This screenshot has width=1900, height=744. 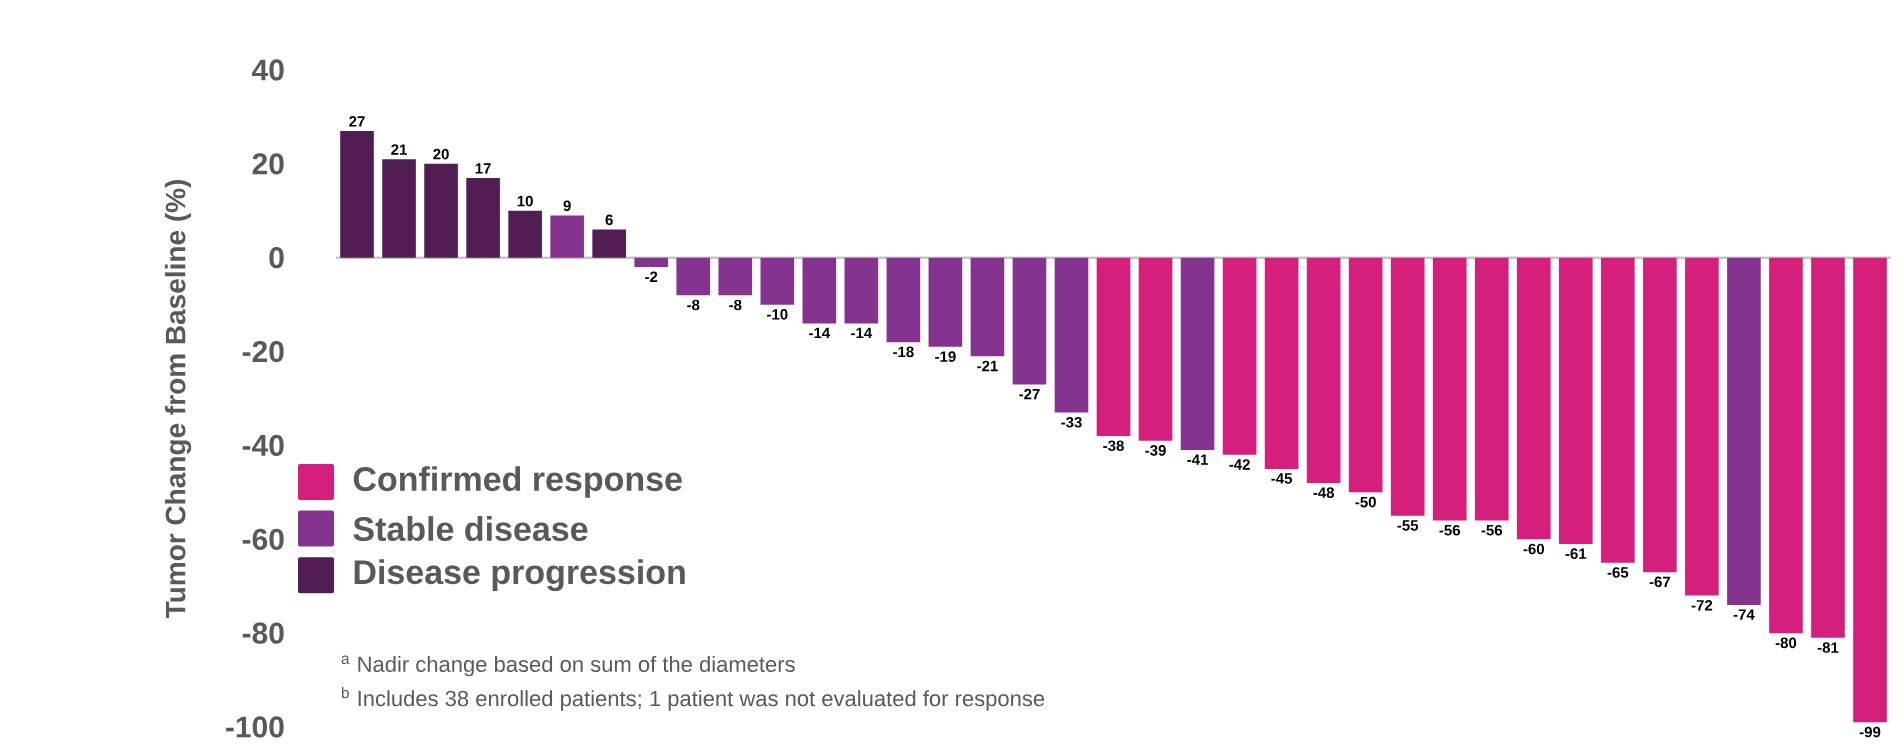 What do you see at coordinates (1618, 572) in the screenshot?
I see `data-label: -65` at bounding box center [1618, 572].